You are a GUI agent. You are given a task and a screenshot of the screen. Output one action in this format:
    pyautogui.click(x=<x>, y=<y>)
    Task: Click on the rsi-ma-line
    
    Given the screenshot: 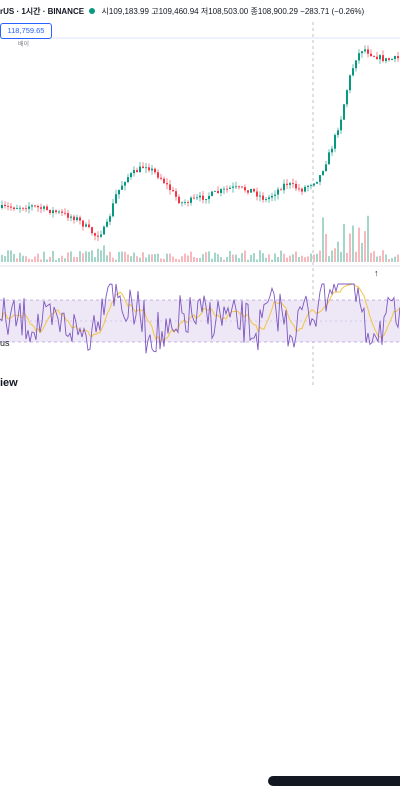 What is the action you would take?
    pyautogui.click(x=200, y=313)
    